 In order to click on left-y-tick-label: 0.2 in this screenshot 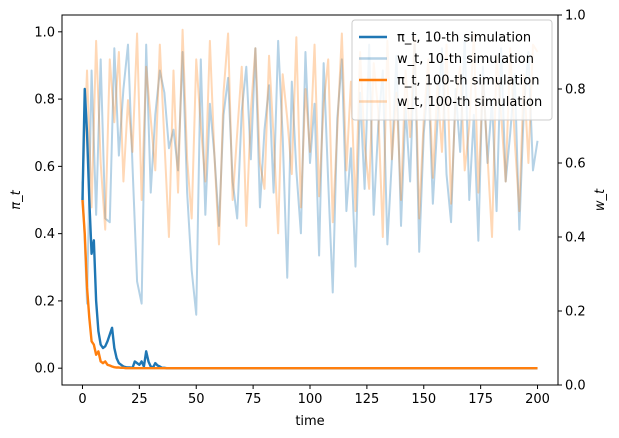, I will do `click(44, 301)`.